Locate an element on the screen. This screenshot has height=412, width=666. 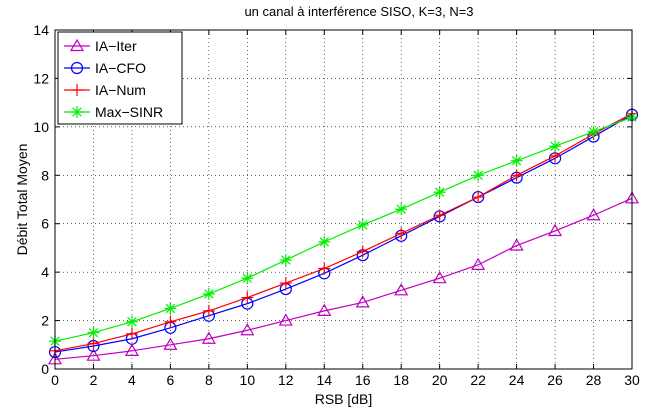
y-tick-label: 2 is located at coordinates (45, 321).